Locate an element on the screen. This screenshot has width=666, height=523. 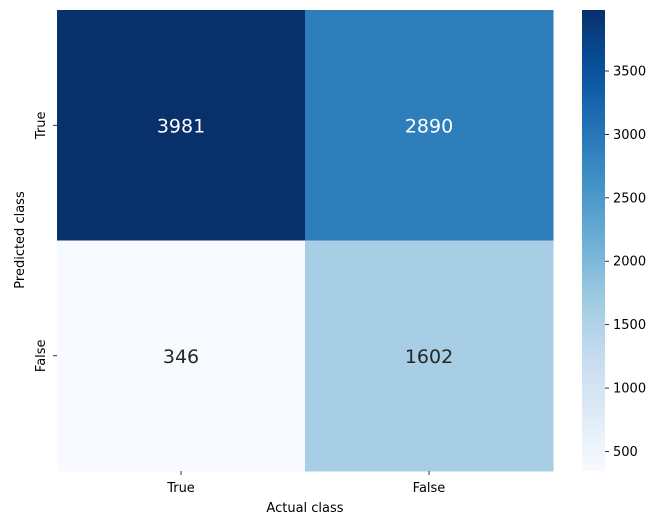
x-axis-ticks: True False is located at coordinates (305, 483).